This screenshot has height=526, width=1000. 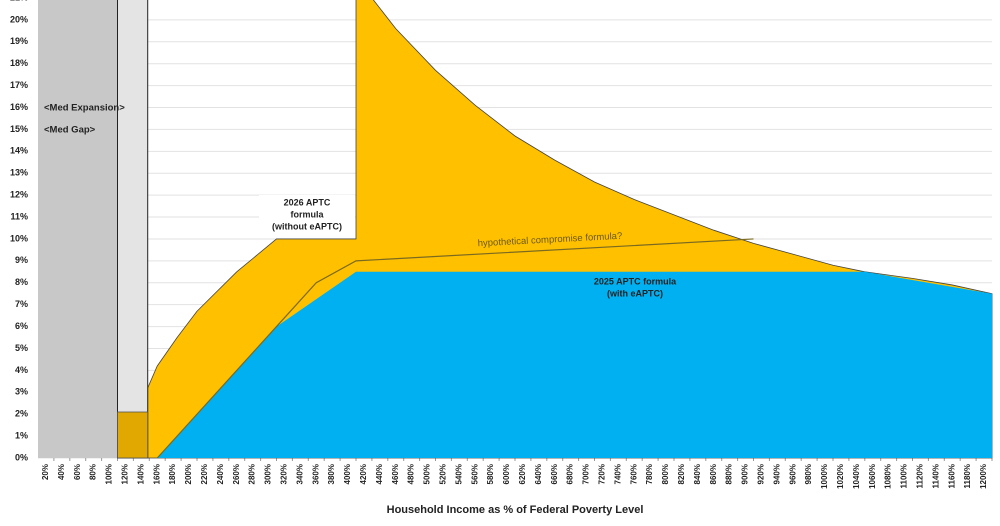 What do you see at coordinates (19, 63) in the screenshot?
I see `y-tick-label: 18%` at bounding box center [19, 63].